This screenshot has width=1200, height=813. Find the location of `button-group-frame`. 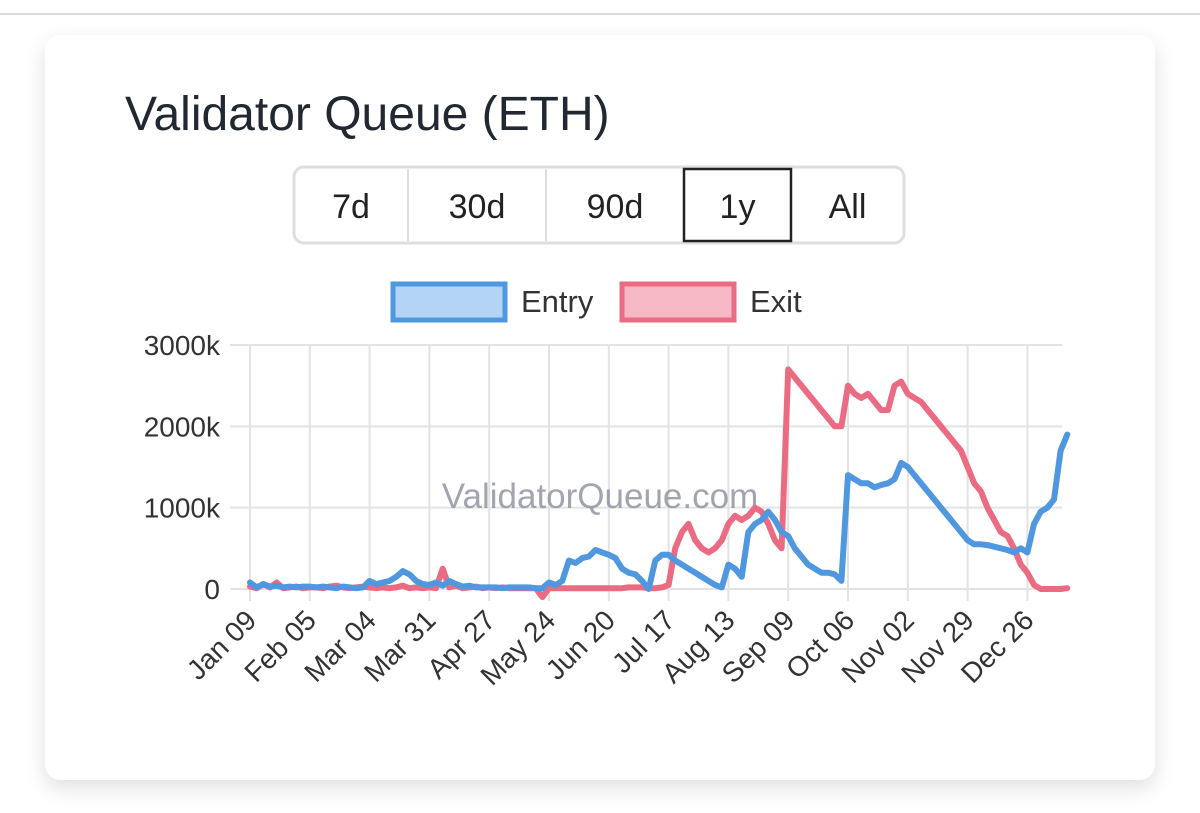

button-group-frame is located at coordinates (599, 205).